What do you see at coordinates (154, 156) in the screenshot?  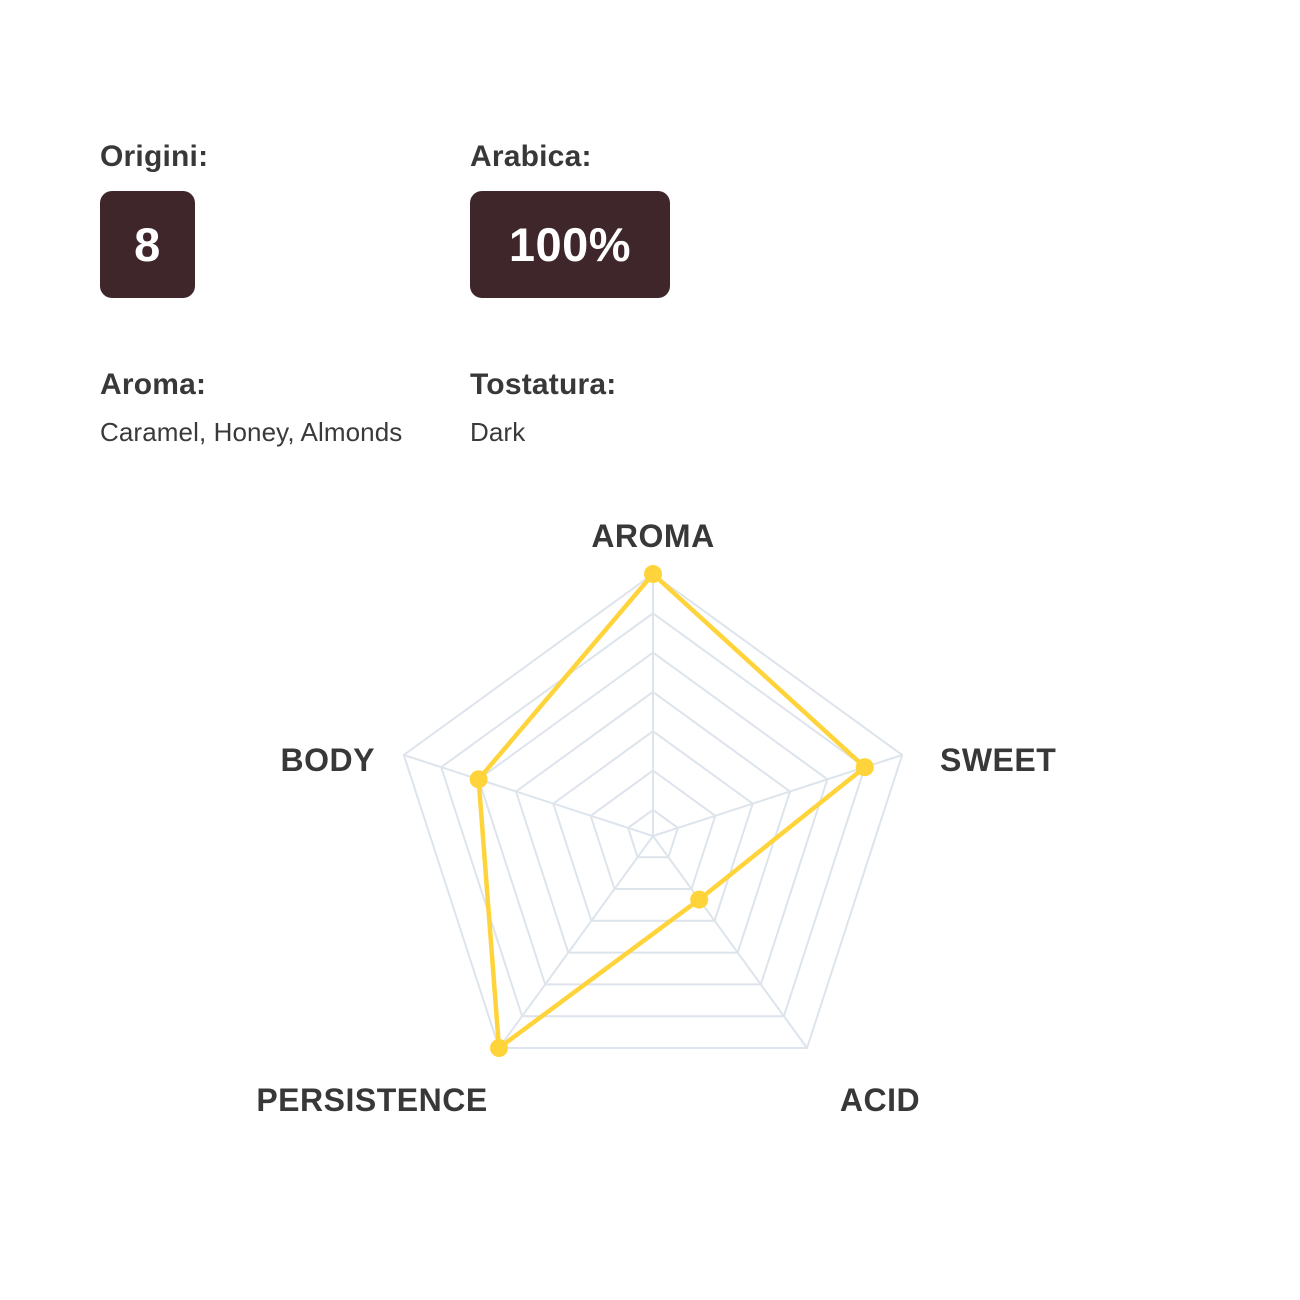 I see `origini-label: Origini:` at bounding box center [154, 156].